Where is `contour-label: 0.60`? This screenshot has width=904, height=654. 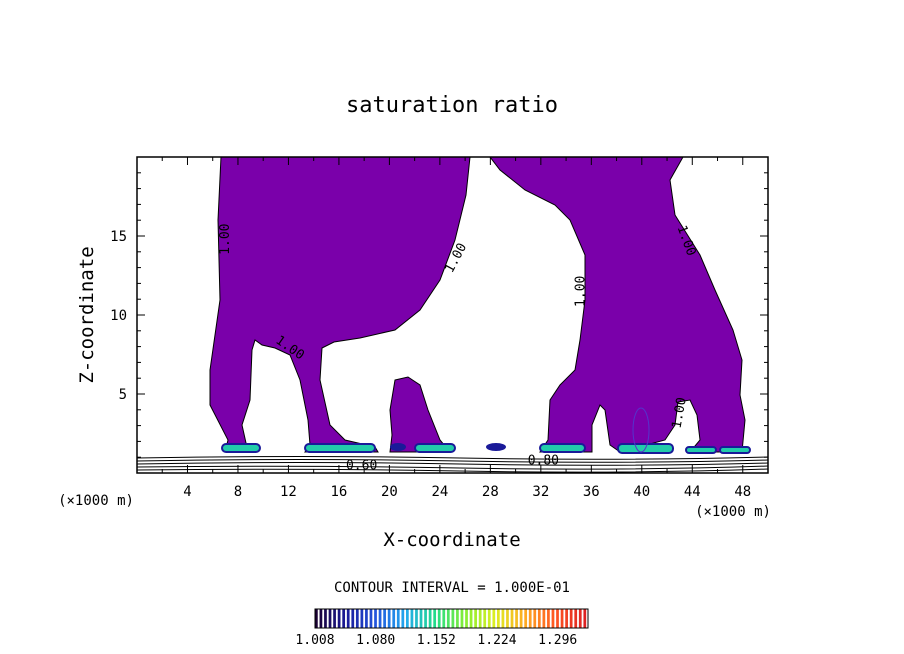 contour-label: 0.60 is located at coordinates (361, 465).